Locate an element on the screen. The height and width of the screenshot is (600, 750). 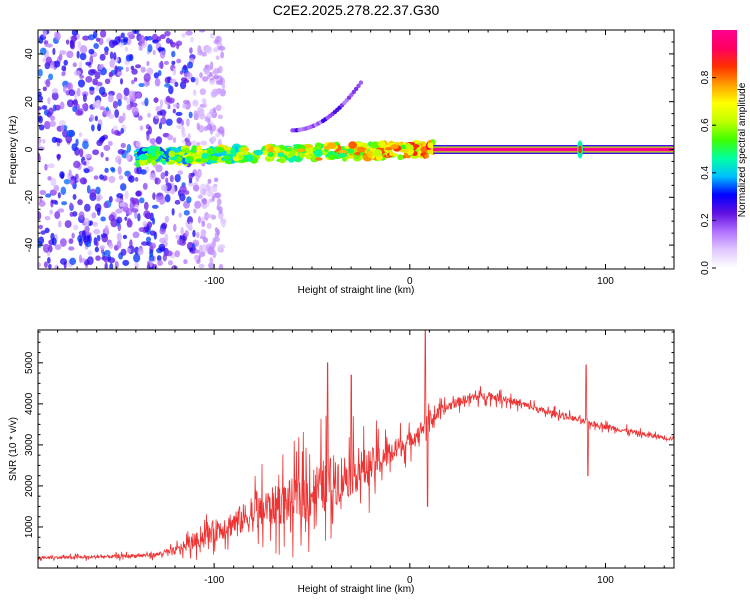
colorbar-ticks: 0.0 0.2 0.4 0.6 0.8 is located at coordinates (708, 172).